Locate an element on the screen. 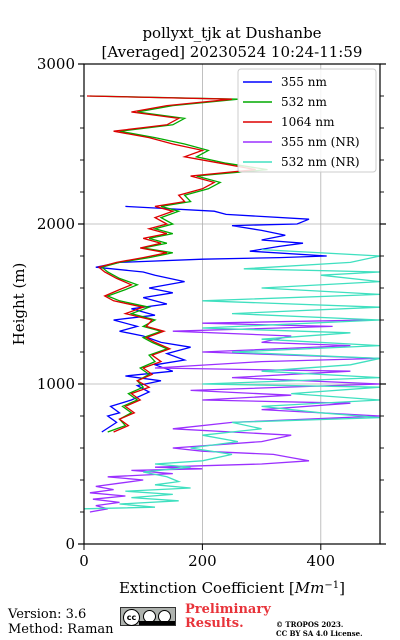 Image resolution: width=400 pixels, height=640 pixels. y-tick-label: 3000 is located at coordinates (56, 64).